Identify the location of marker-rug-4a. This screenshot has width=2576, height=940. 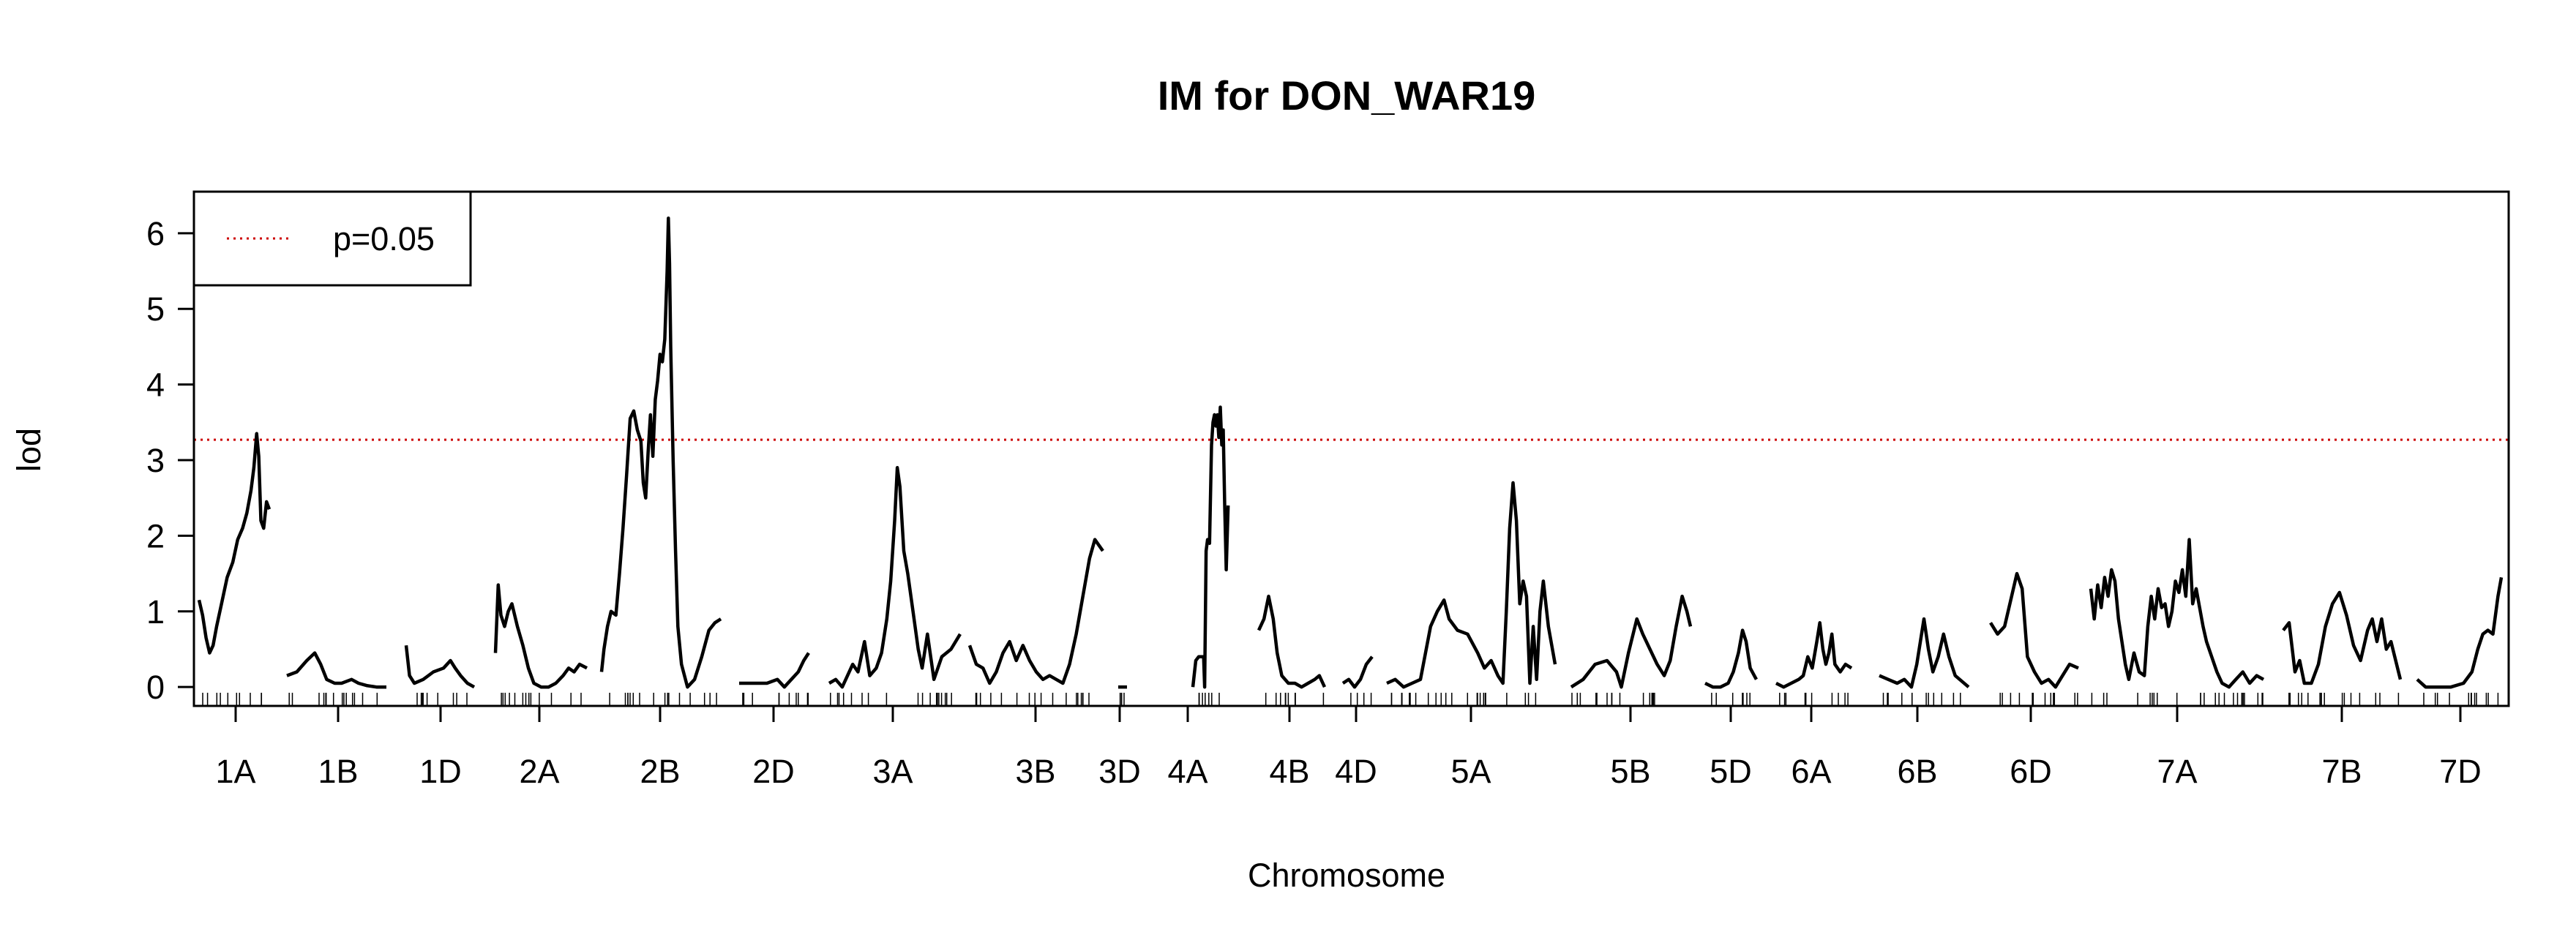
(1209, 699).